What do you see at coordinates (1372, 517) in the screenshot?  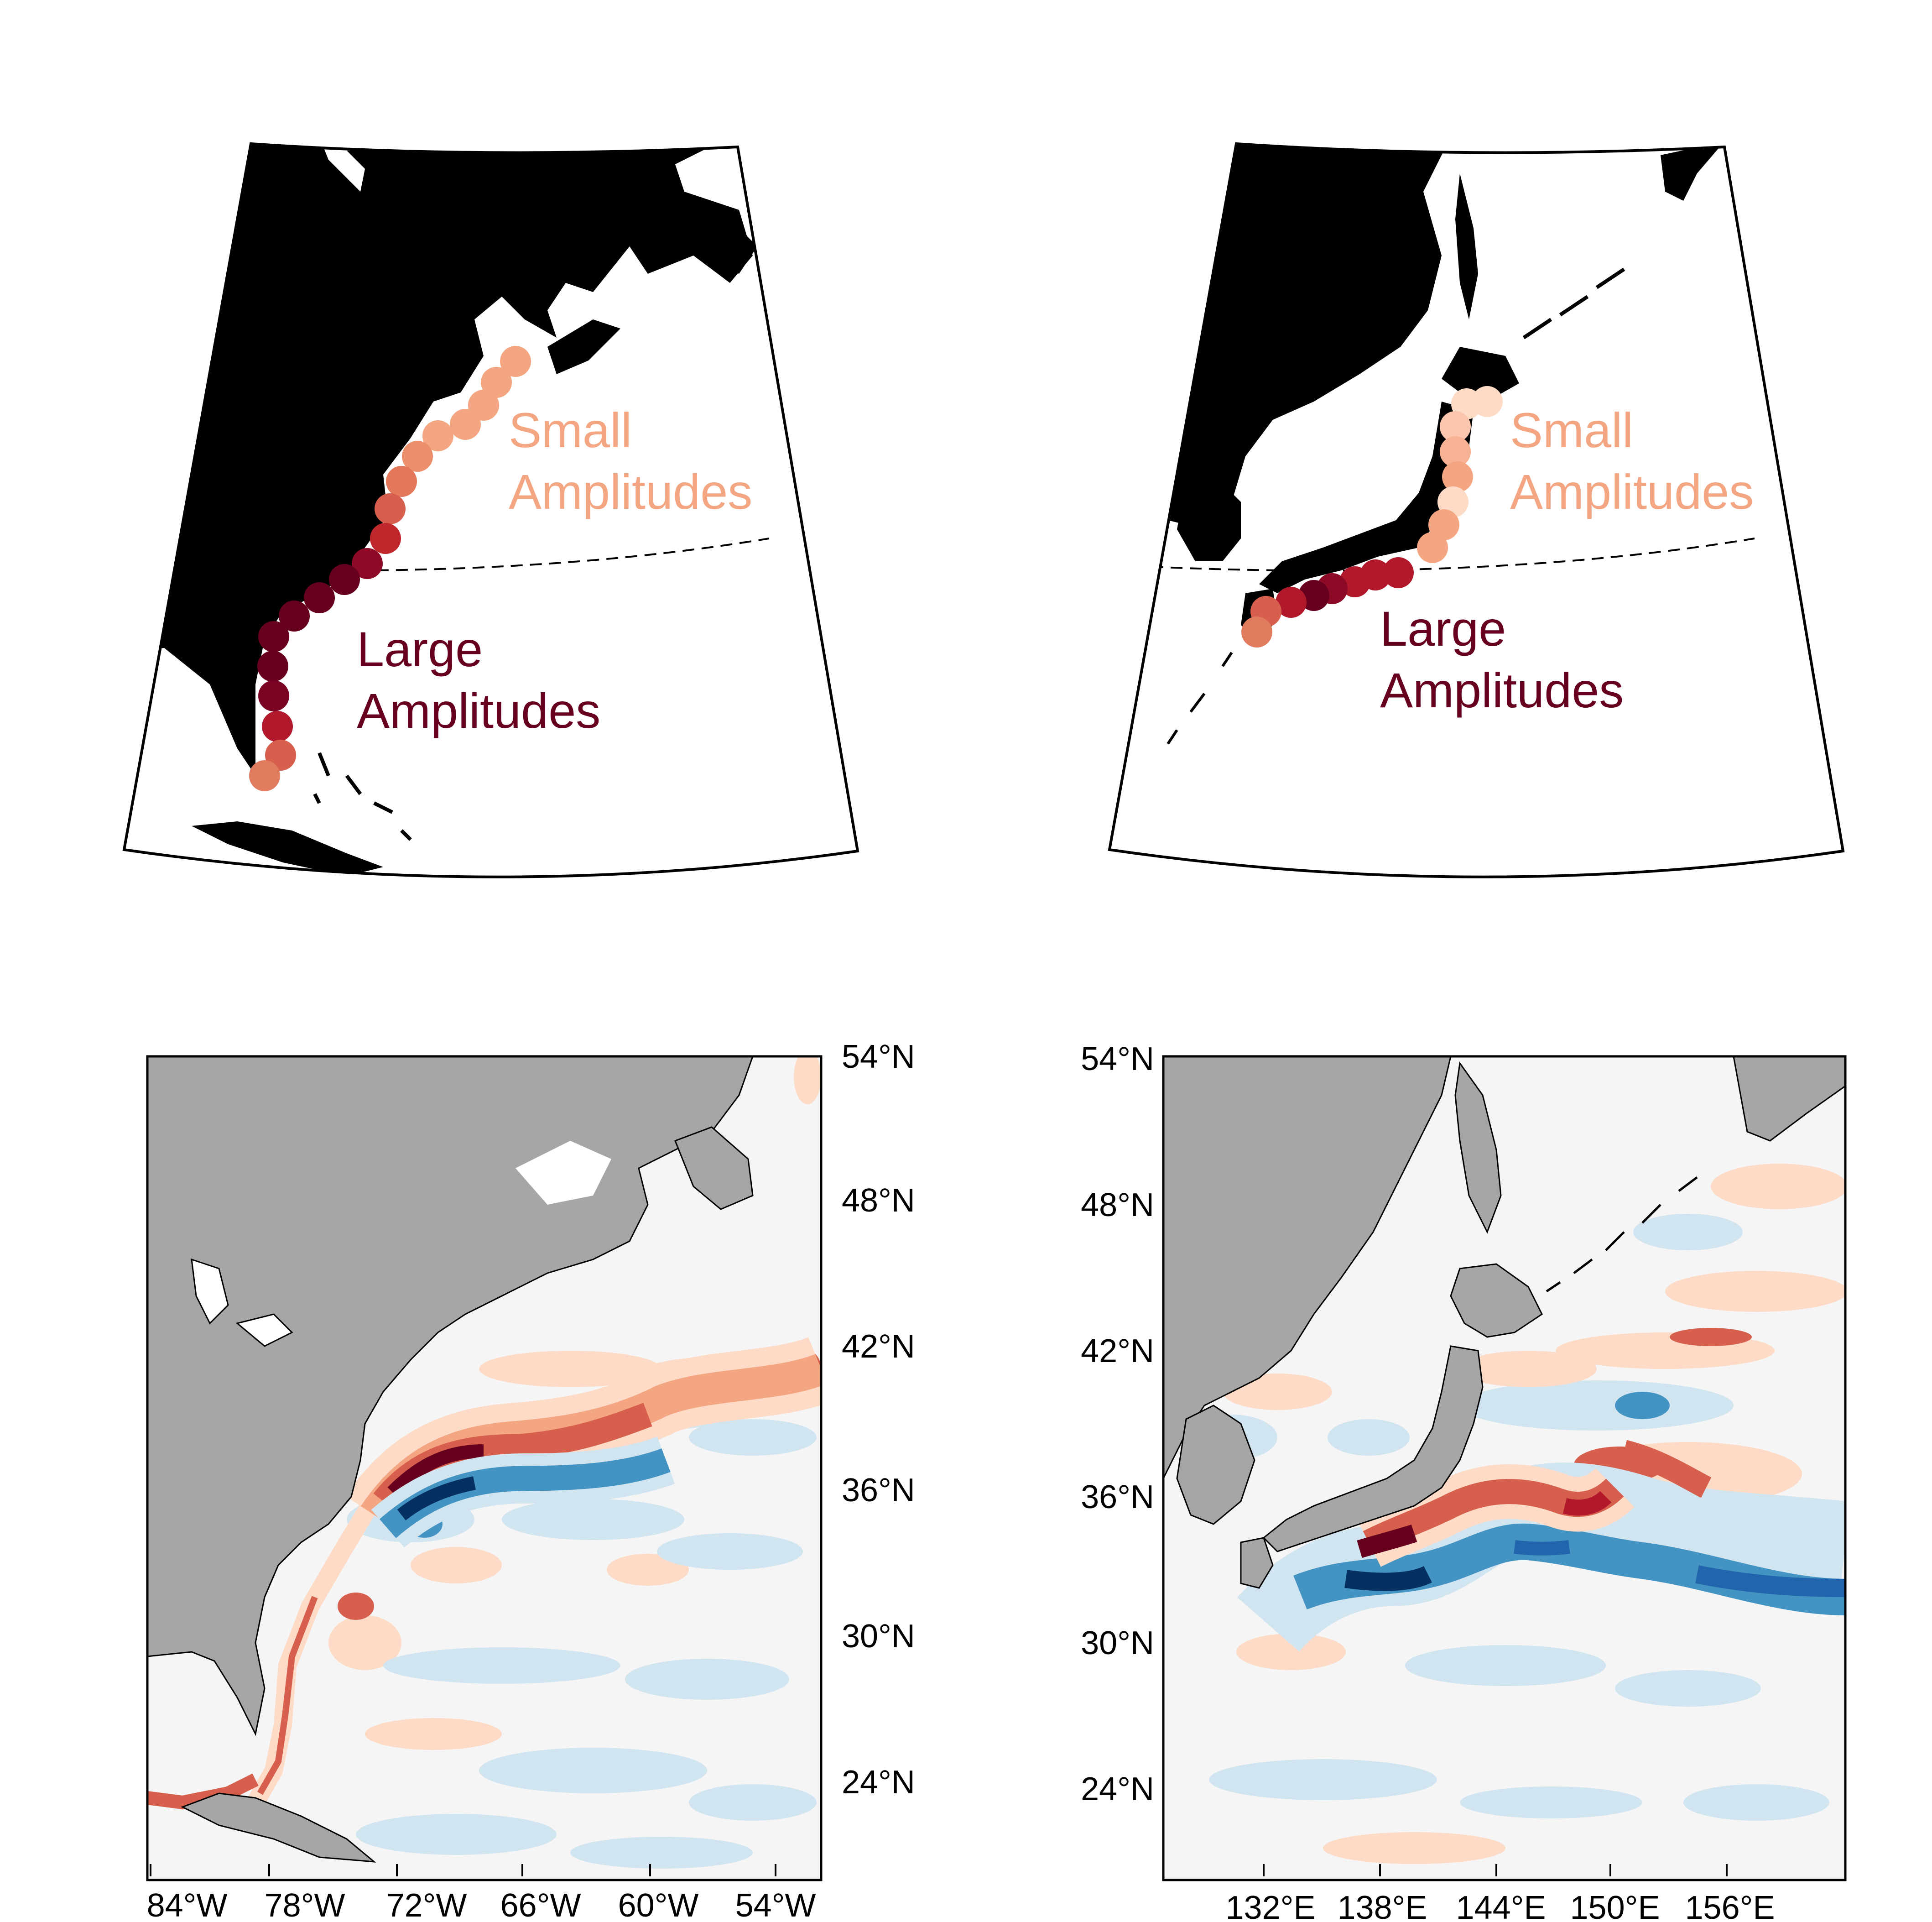 I see `kuroshio-points` at bounding box center [1372, 517].